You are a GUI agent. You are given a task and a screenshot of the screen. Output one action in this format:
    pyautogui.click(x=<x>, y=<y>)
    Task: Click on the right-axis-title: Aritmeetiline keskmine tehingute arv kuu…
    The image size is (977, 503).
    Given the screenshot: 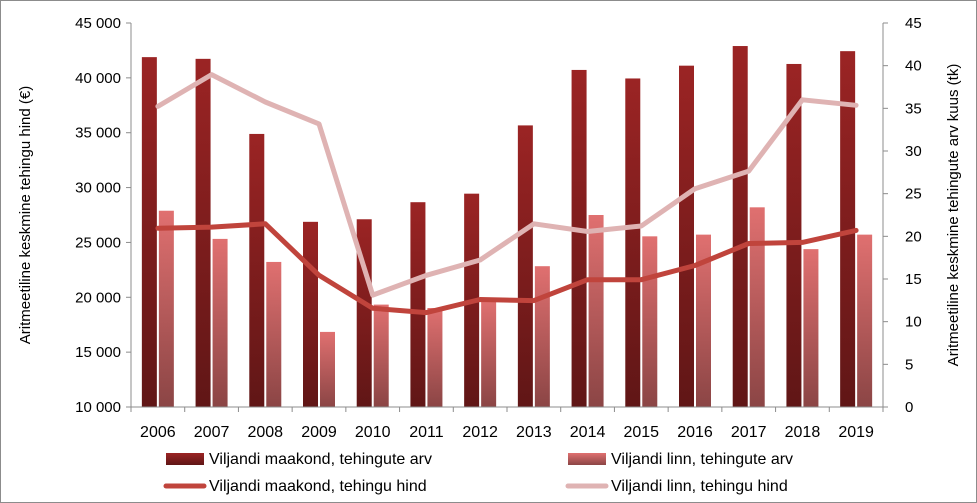 What is the action you would take?
    pyautogui.click(x=953, y=215)
    